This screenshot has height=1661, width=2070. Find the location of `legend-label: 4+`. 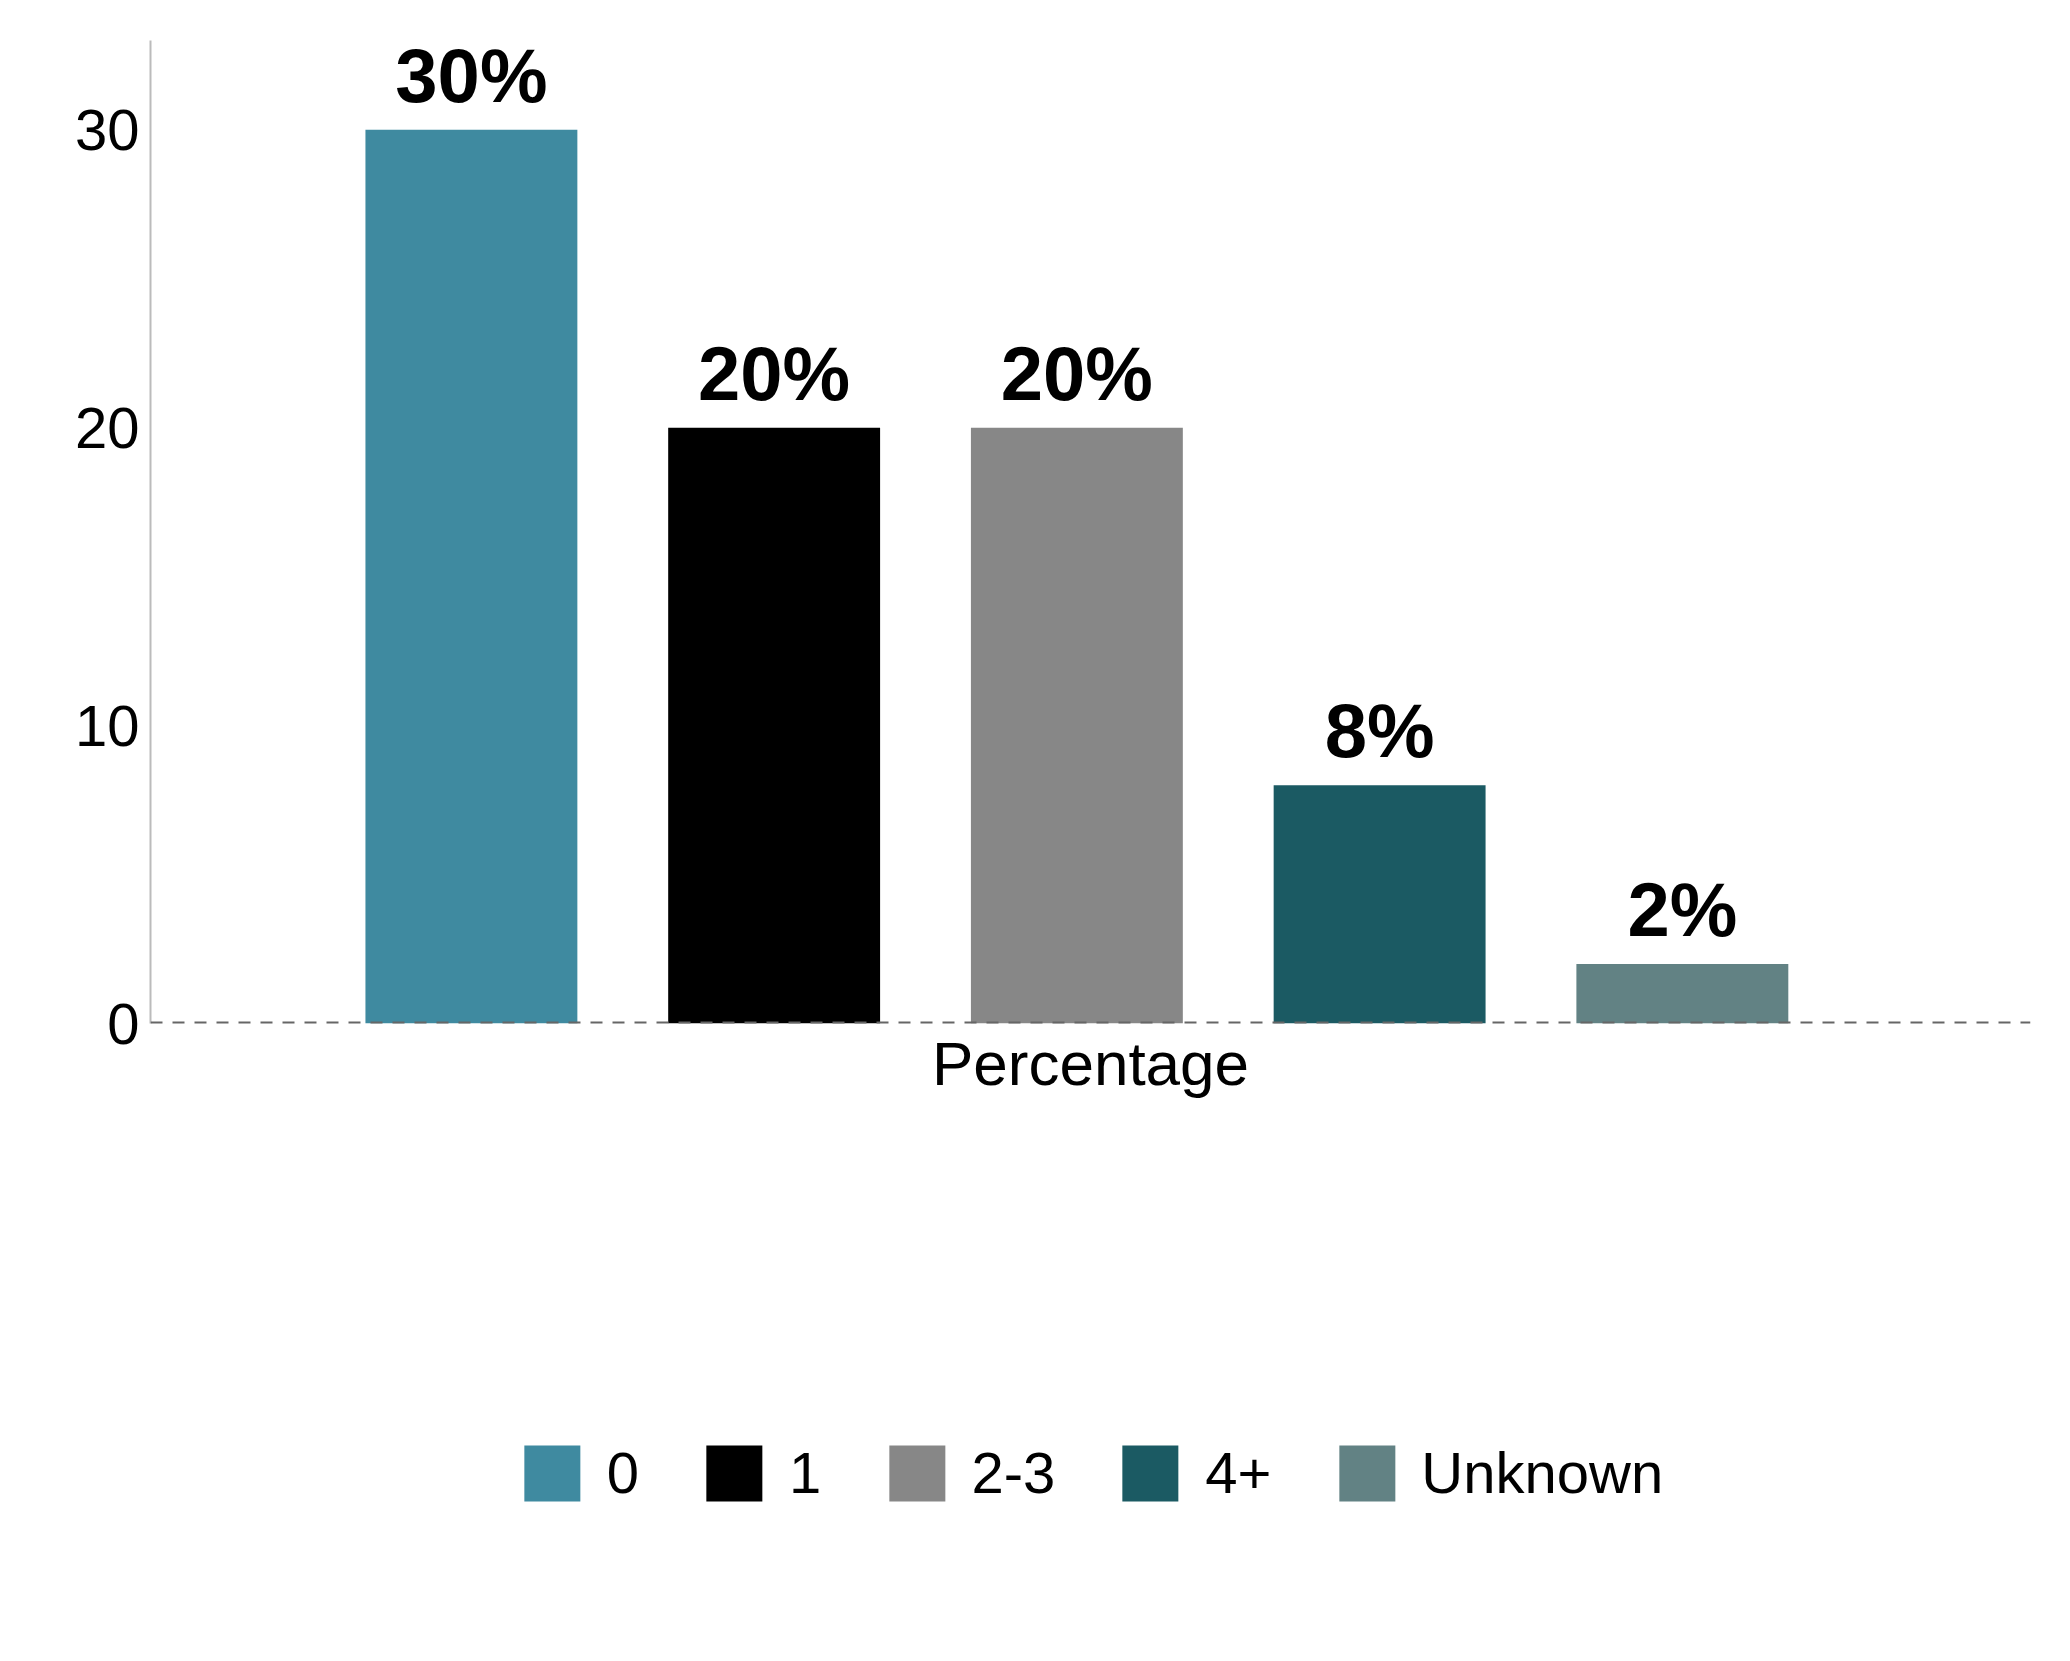

legend-label: 4+ is located at coordinates (1238, 1472).